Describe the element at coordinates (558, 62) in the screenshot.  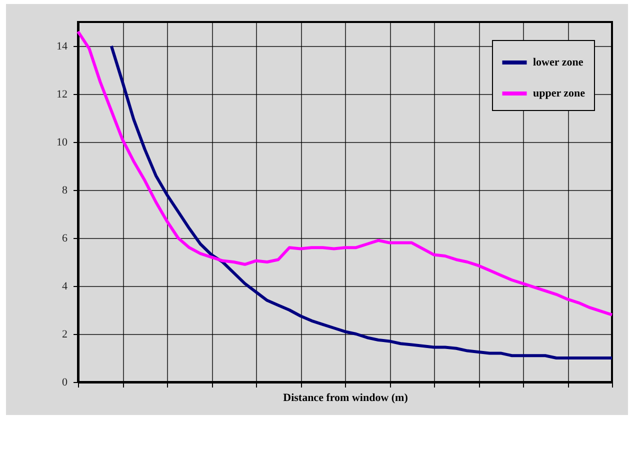
I see `legend-label: lower zone` at that location.